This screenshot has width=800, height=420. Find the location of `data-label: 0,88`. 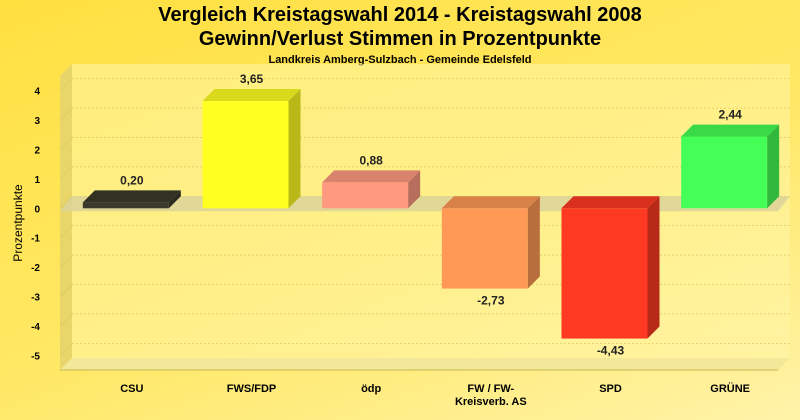

data-label: 0,88 is located at coordinates (371, 160).